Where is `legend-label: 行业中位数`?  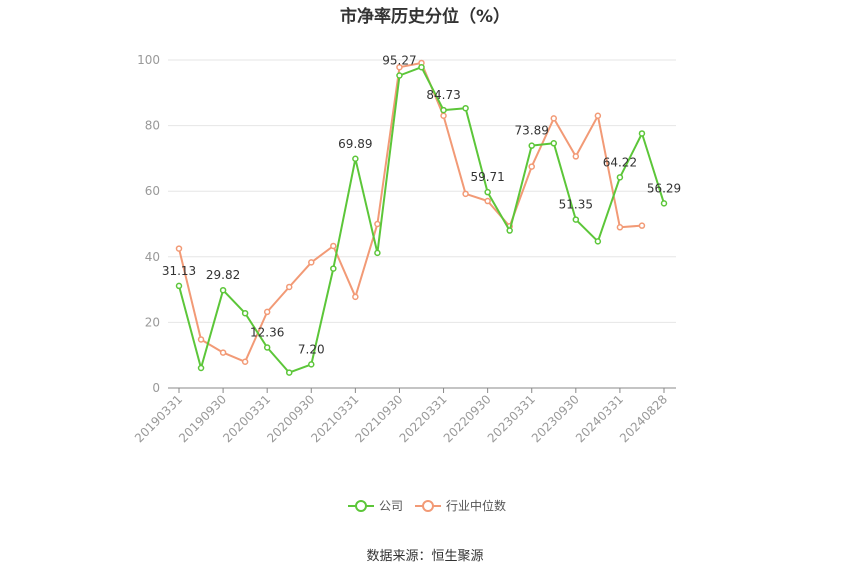 legend-label: 行业中位数 is located at coordinates (476, 505).